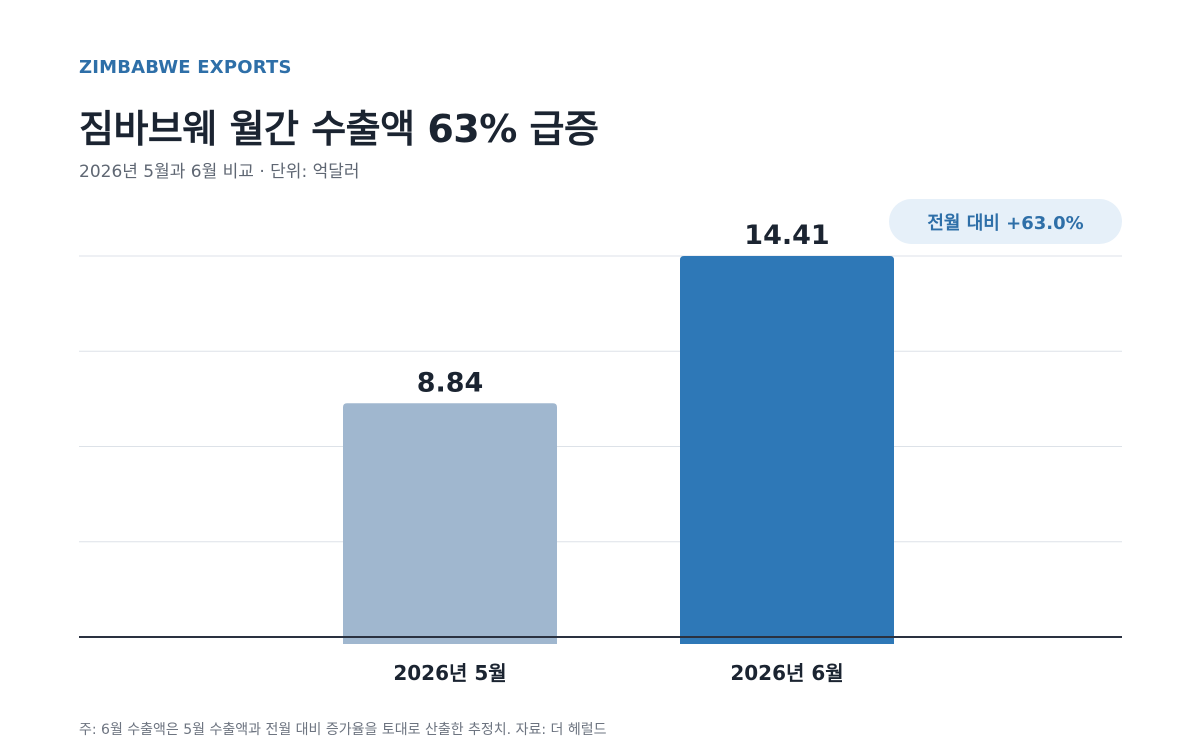 The height and width of the screenshot is (750, 1200). Describe the element at coordinates (787, 450) in the screenshot. I see `bar-june` at that location.